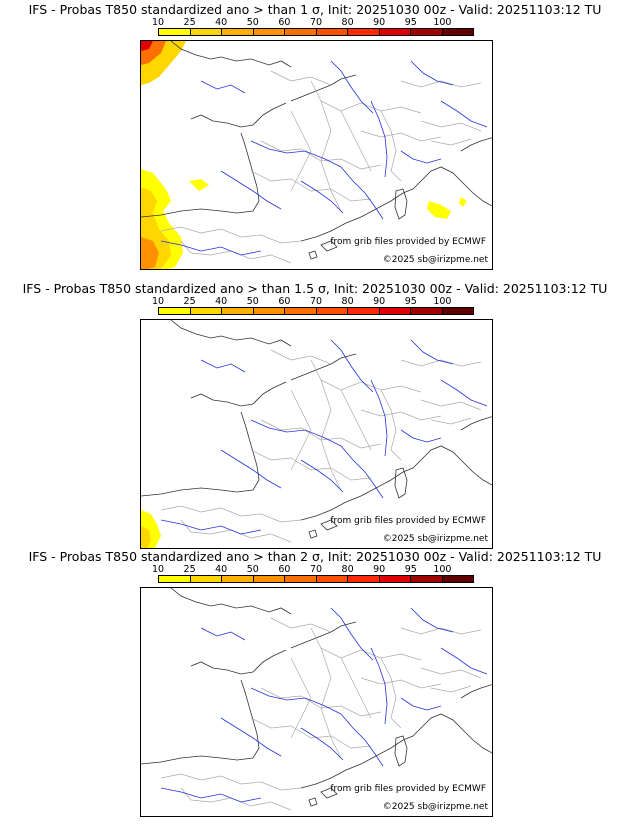 The width and height of the screenshot is (630, 828). I want to click on probability-blob-bay, so click(199, 185).